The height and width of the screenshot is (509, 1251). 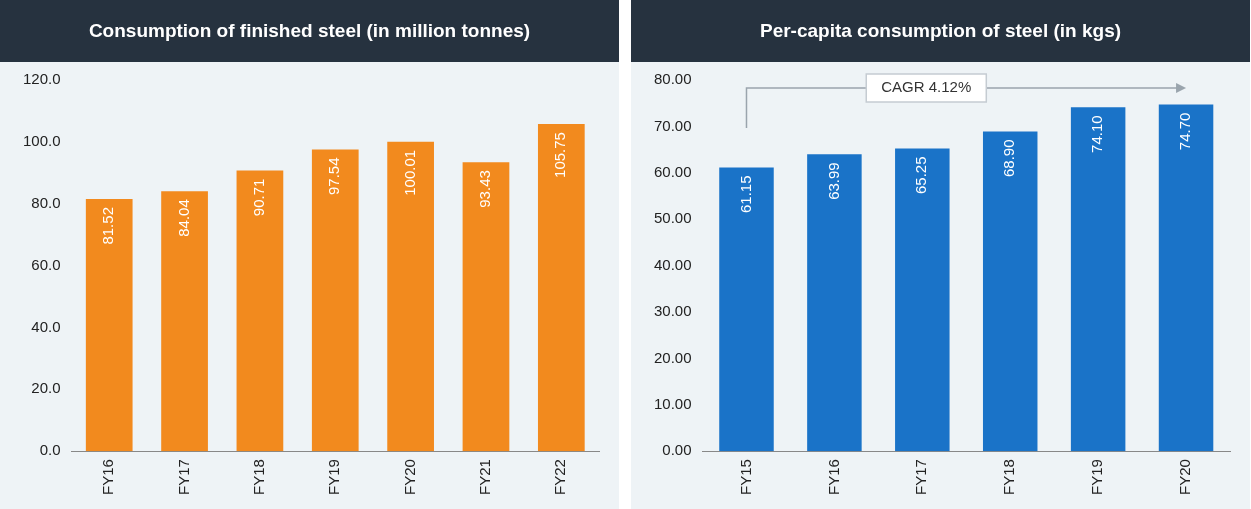 I want to click on data-label: 74.70, so click(x=1185, y=131).